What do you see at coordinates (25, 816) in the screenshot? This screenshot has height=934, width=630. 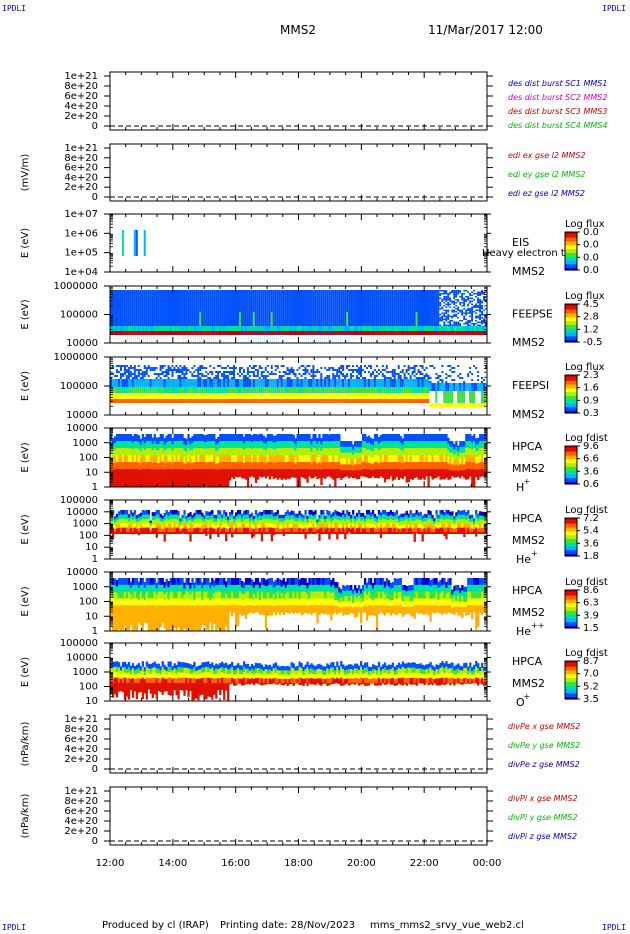 I see `ylabel-divpi: (nPa/km)` at bounding box center [25, 816].